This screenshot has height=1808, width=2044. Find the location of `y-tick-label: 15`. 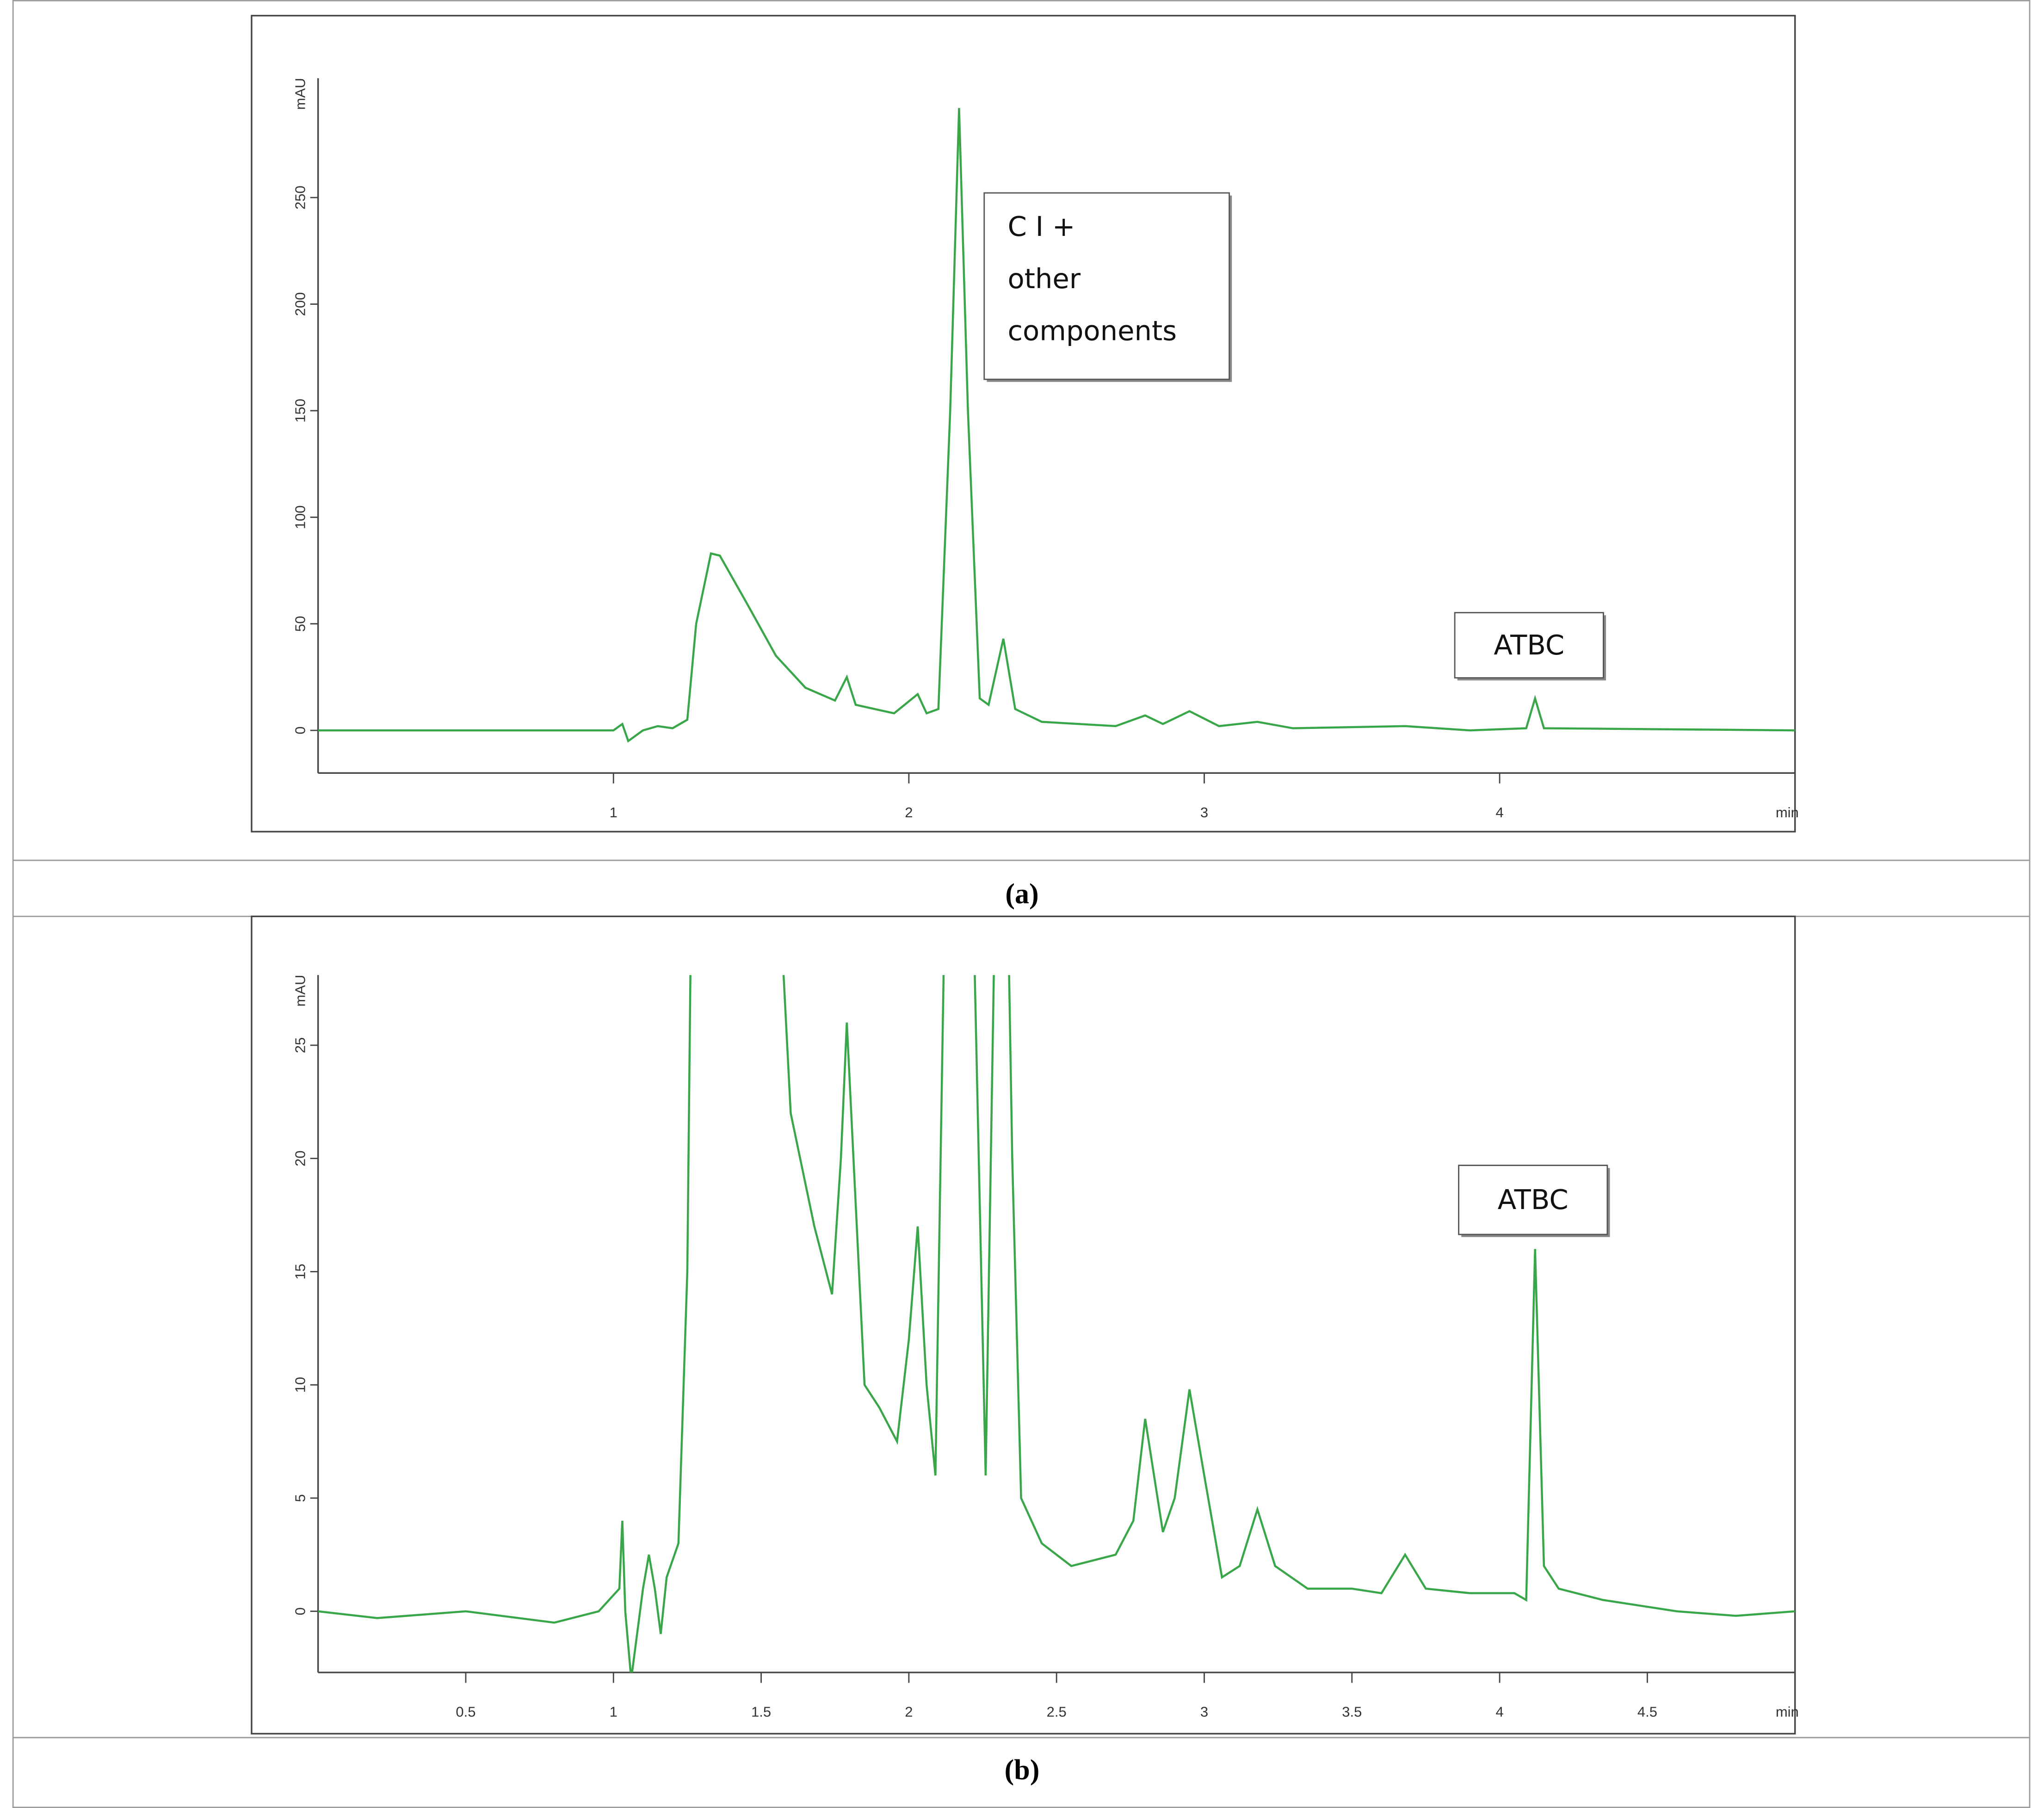

y-tick-label: 15 is located at coordinates (300, 1271).